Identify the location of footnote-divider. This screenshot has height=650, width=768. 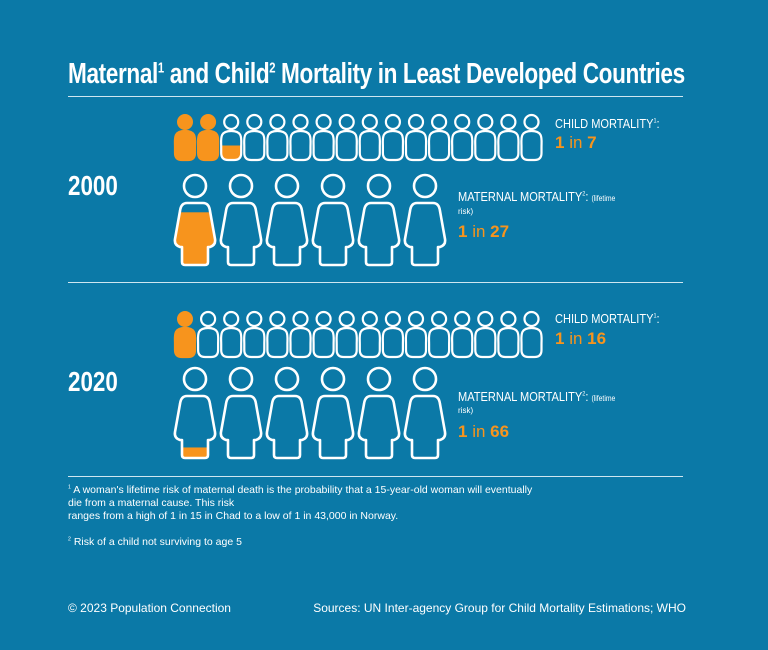
(375, 476).